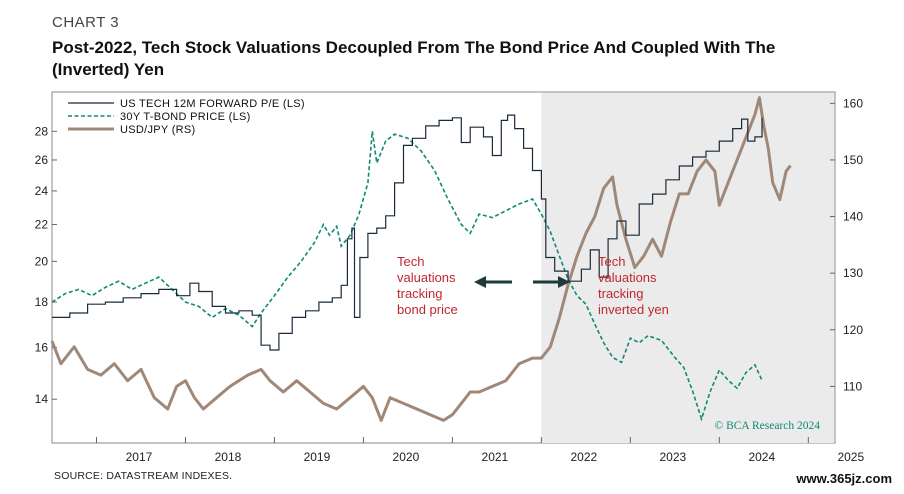 This screenshot has width=904, height=494. What do you see at coordinates (86, 22) in the screenshot?
I see `chart-label: CHART 3` at bounding box center [86, 22].